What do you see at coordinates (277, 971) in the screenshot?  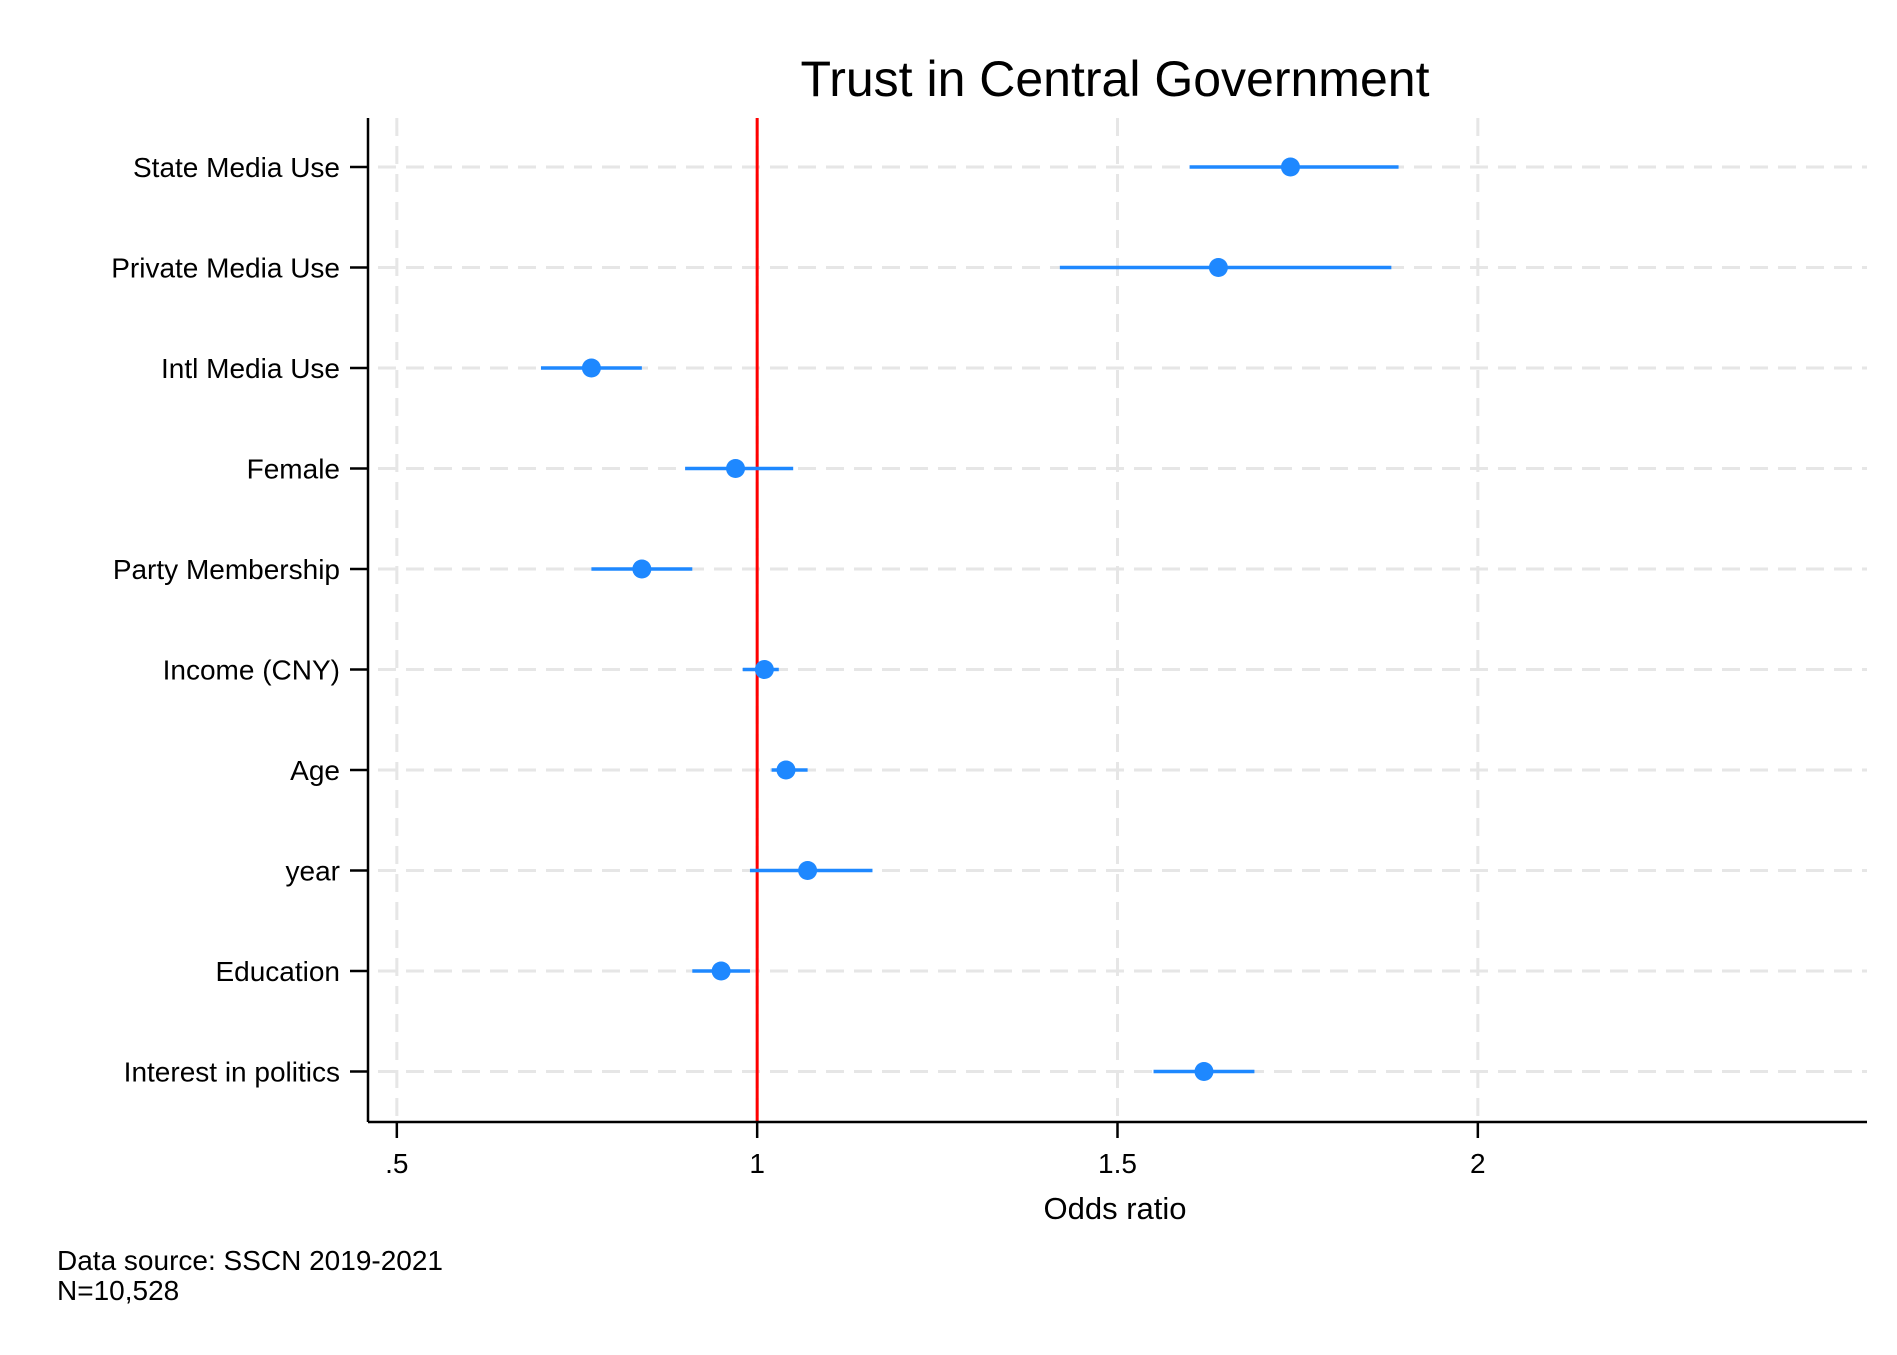 I see `y-tick-label-8: Education` at bounding box center [277, 971].